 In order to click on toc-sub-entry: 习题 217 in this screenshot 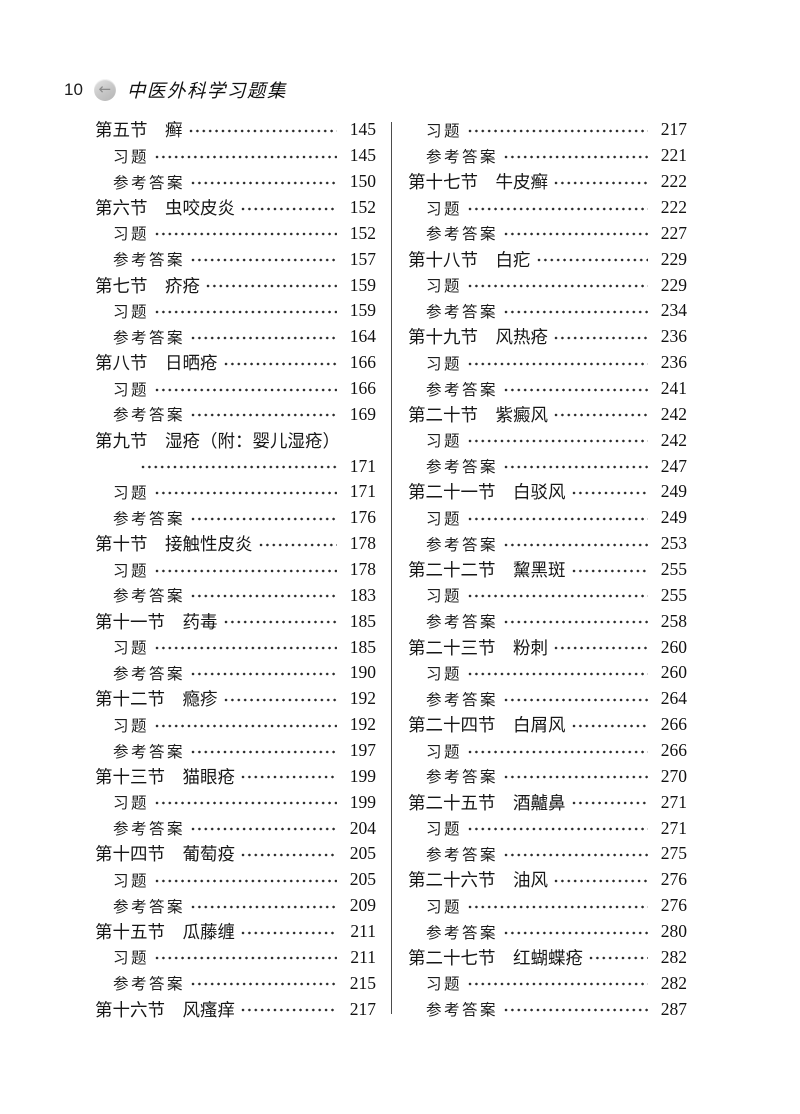, I will do `click(547, 130)`.